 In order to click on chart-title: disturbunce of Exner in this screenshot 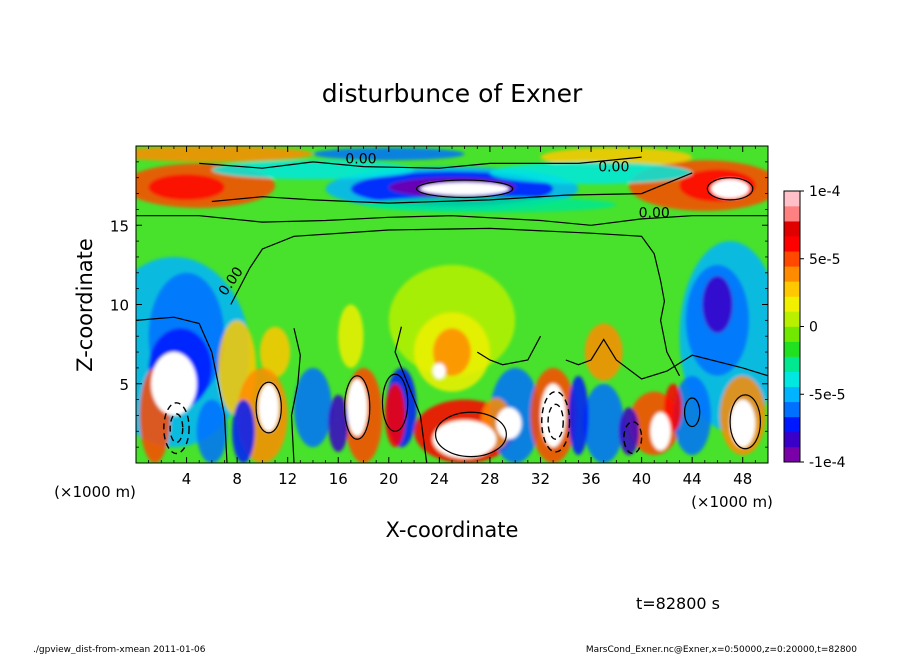, I will do `click(452, 93)`.